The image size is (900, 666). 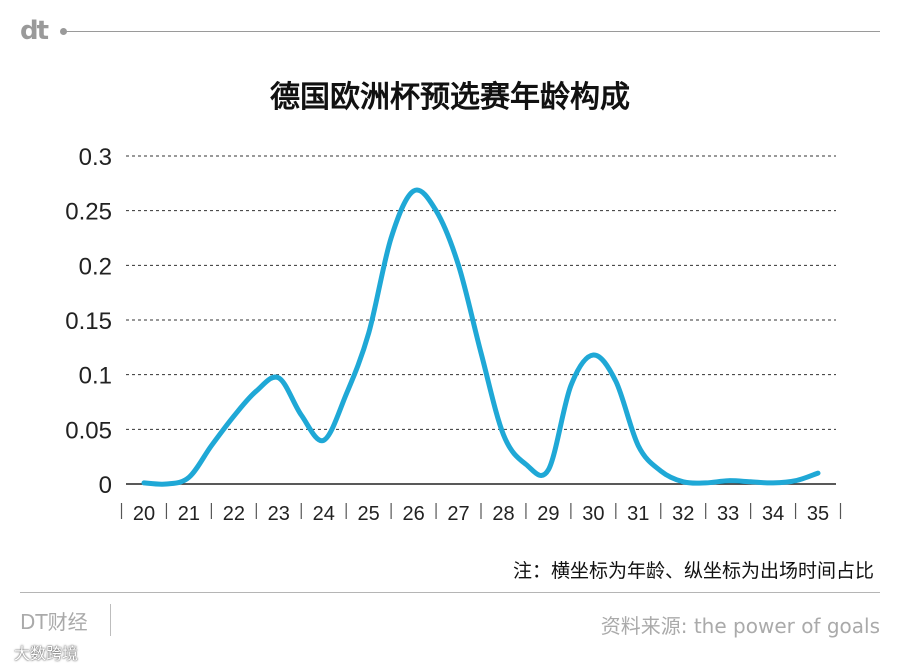 I want to click on y-tick-label: 0, so click(x=105, y=485).